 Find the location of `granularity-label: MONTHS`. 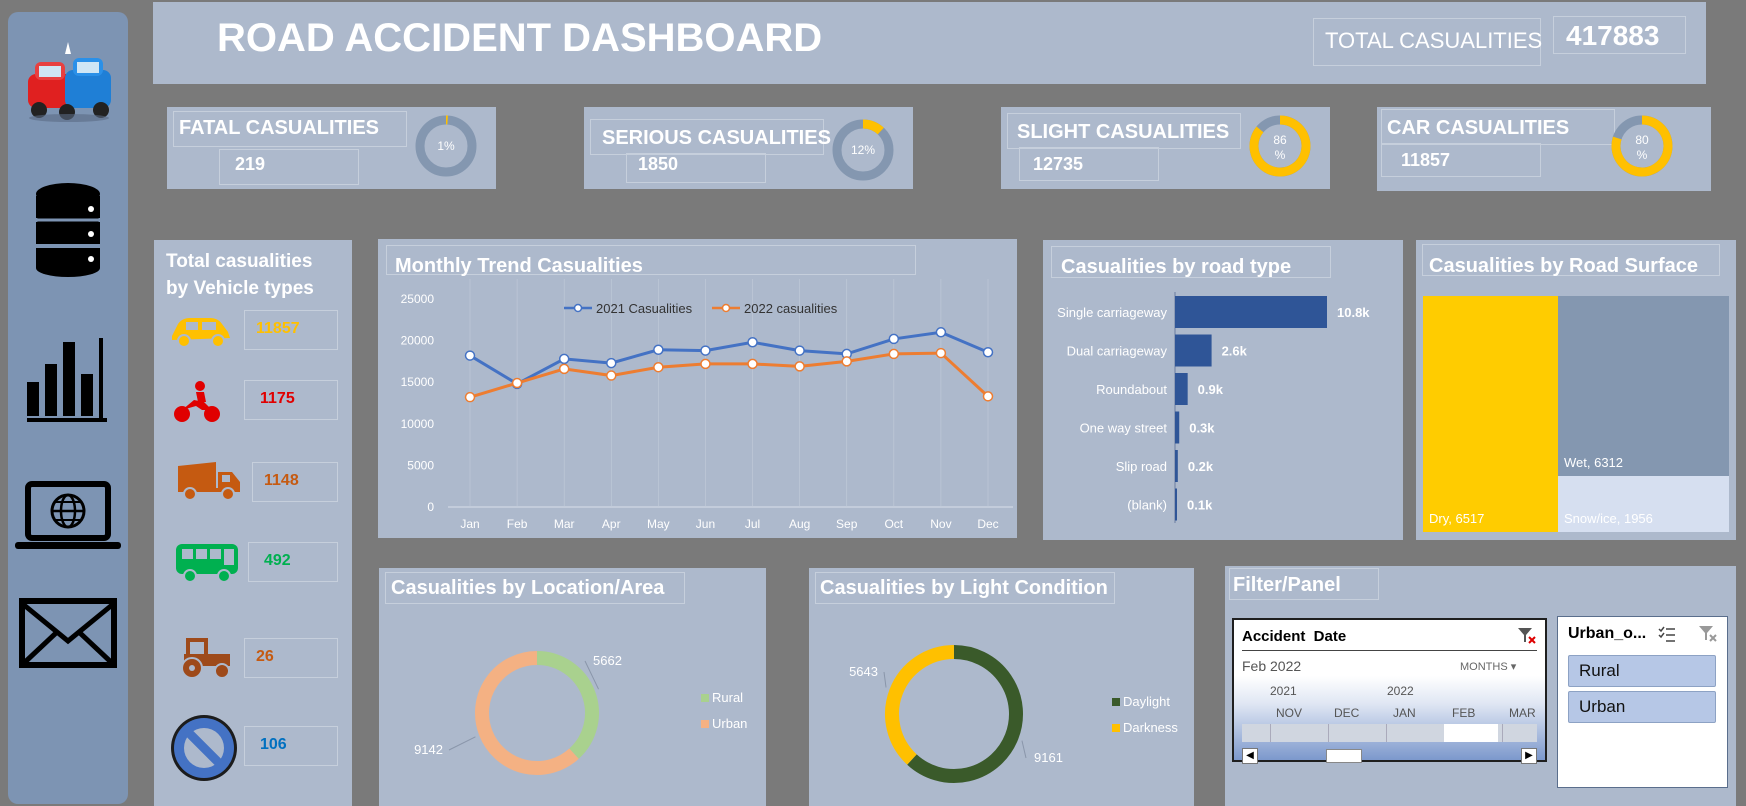

granularity-label: MONTHS is located at coordinates (1484, 667).